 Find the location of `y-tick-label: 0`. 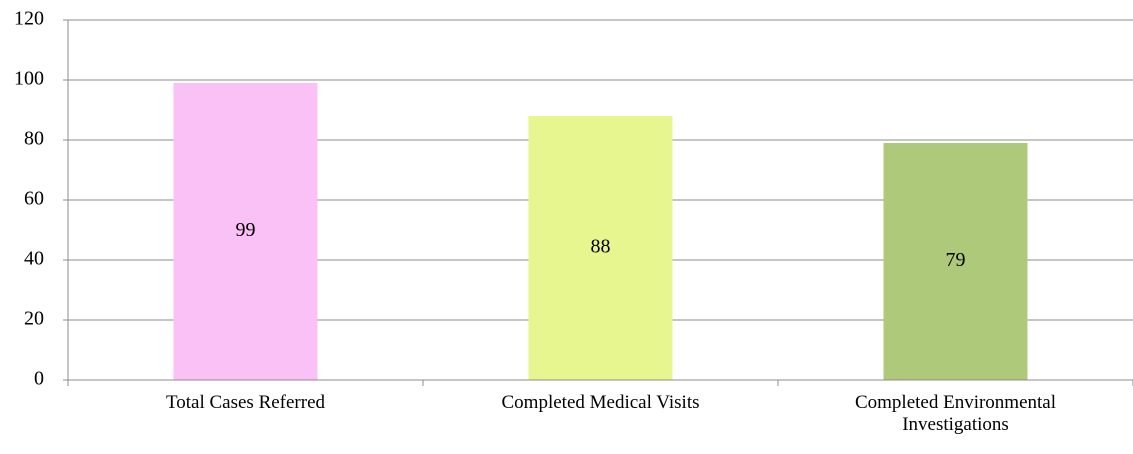

y-tick-label: 0 is located at coordinates (39, 379).